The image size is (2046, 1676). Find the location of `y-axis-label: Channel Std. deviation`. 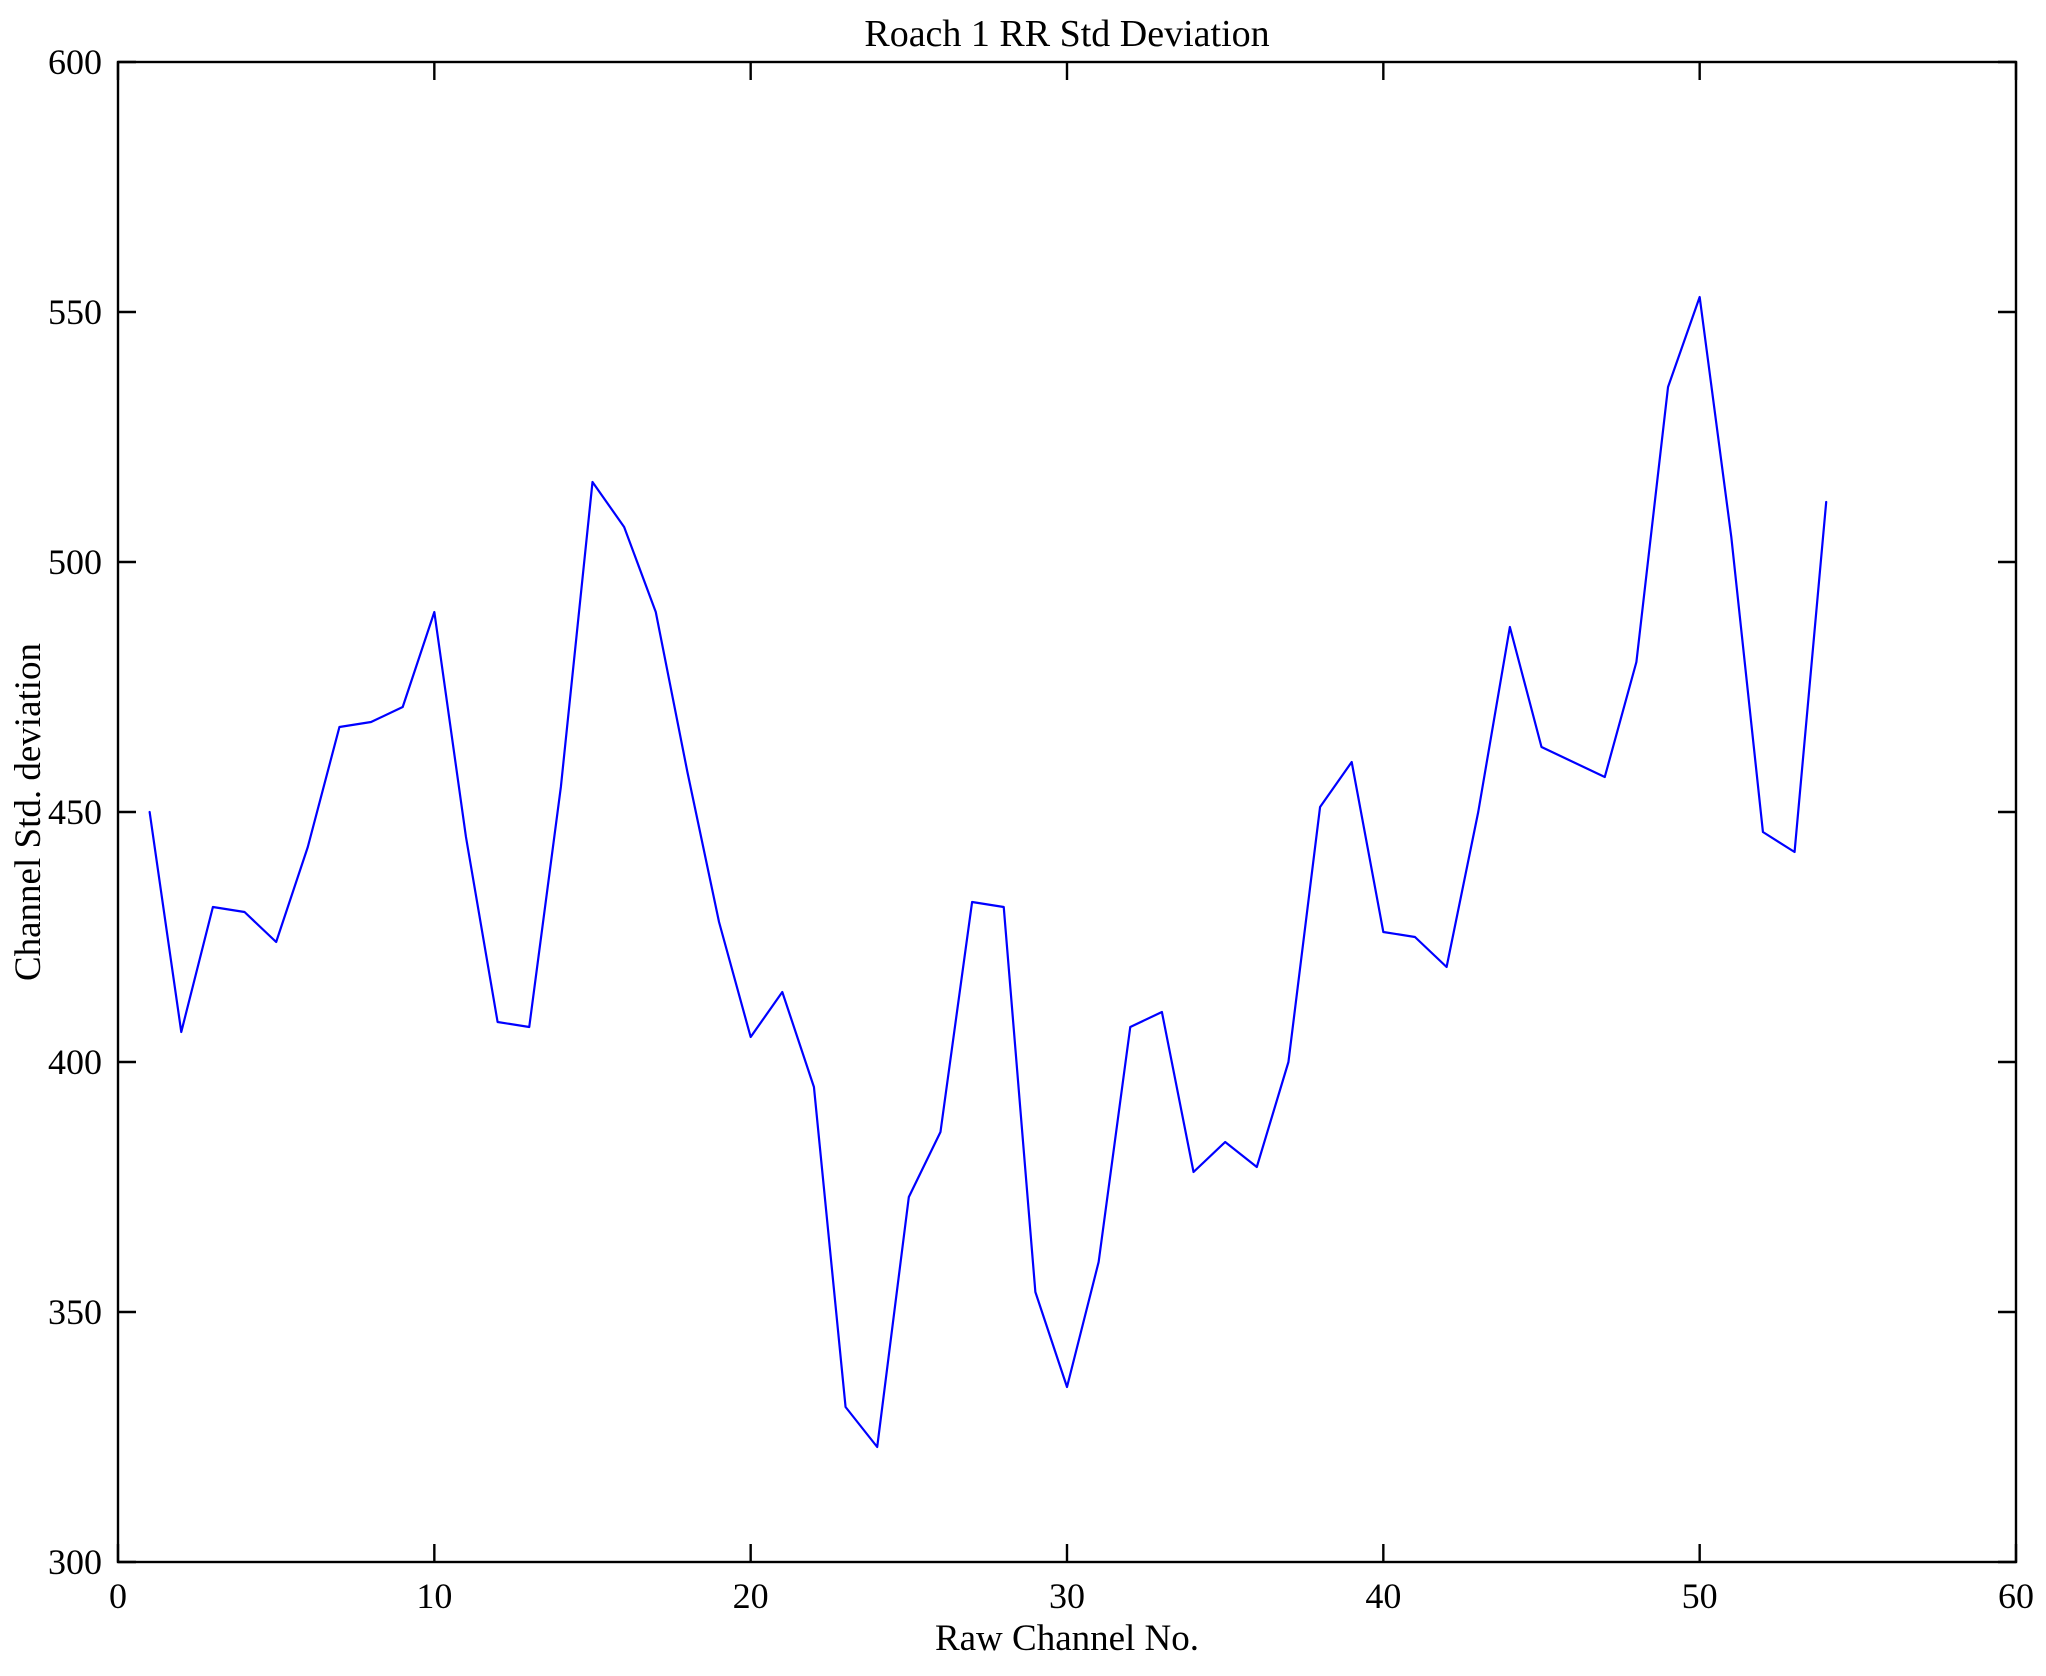

y-axis-label: Channel Std. deviation is located at coordinates (28, 812).